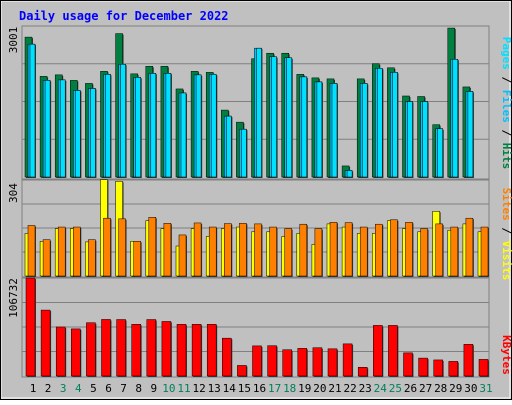 Image resolution: width=512 pixels, height=405 pixels. What do you see at coordinates (78, 388) in the screenshot?
I see `x-tick-label: 4` at bounding box center [78, 388].